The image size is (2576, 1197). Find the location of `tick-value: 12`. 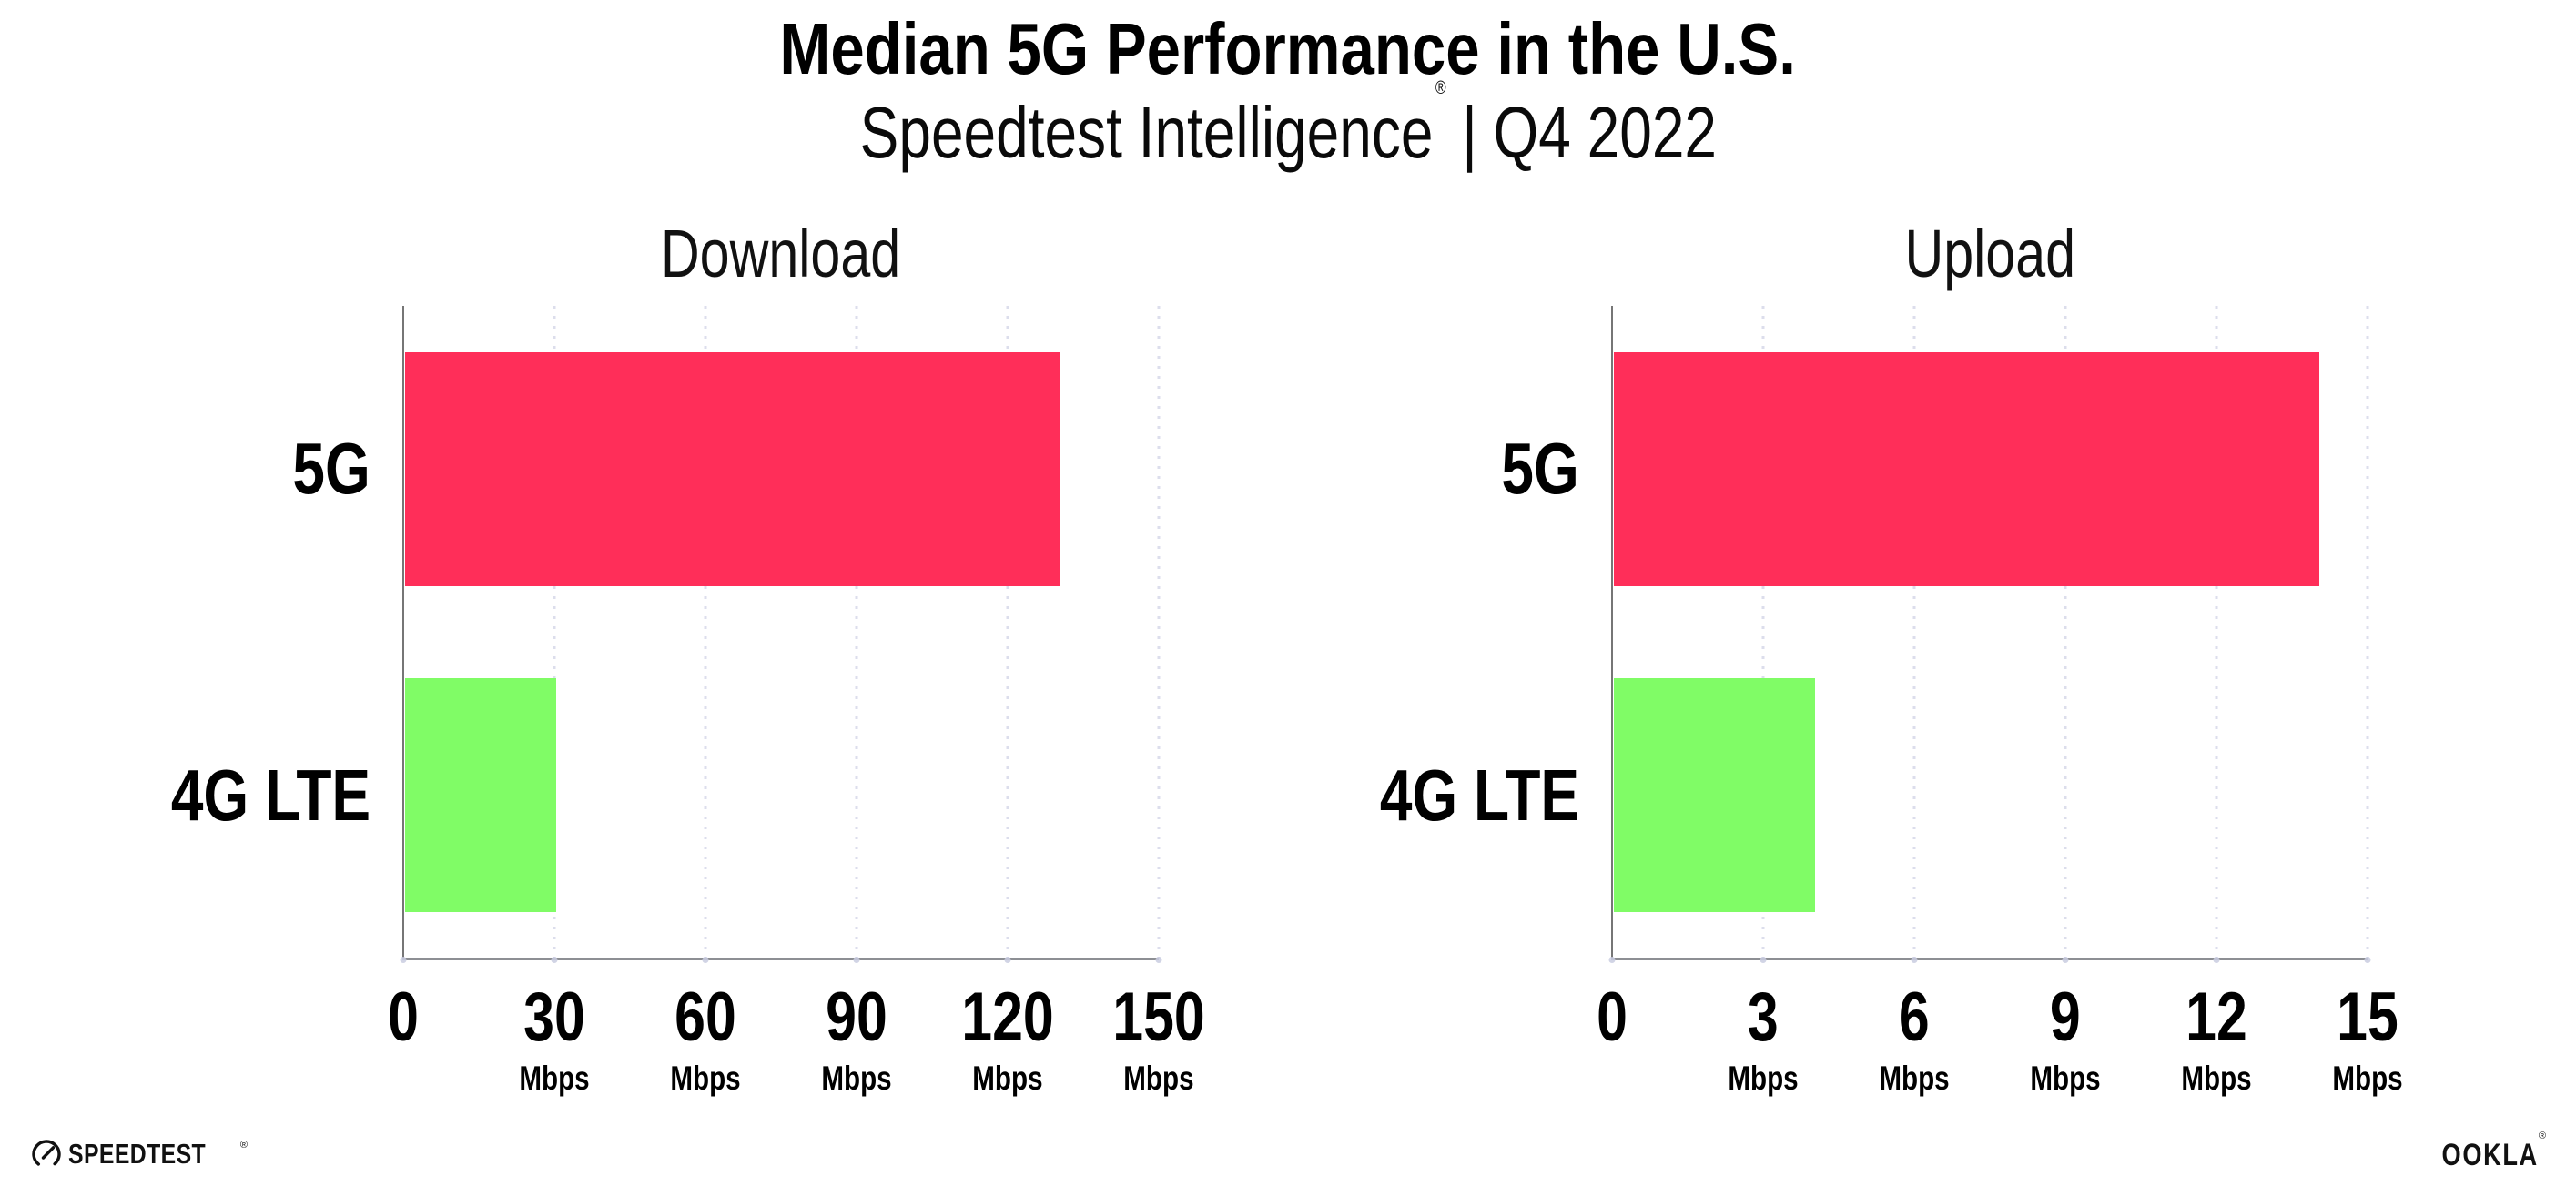

tick-value: 12 is located at coordinates (2216, 1018).